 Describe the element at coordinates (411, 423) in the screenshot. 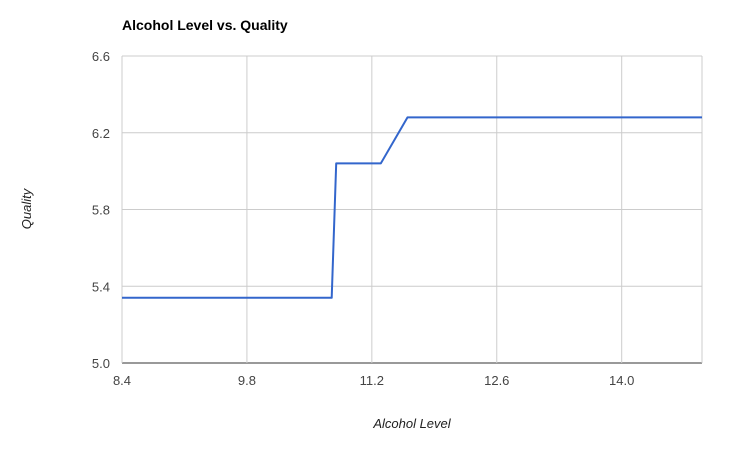

I see `x-axis-label: Alcohol Level` at that location.